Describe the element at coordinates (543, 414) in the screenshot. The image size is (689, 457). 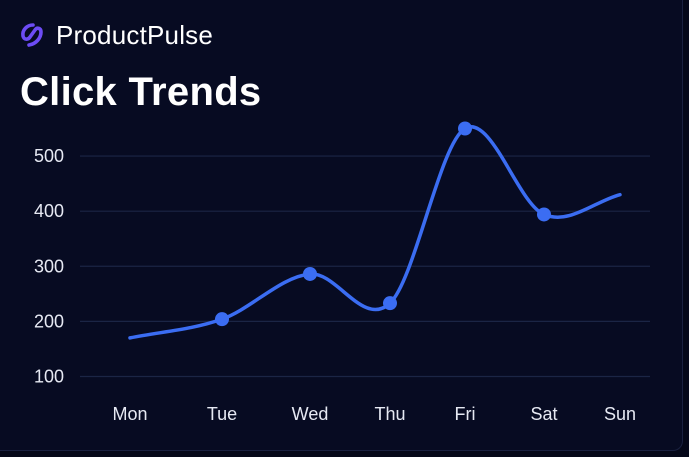
I see `x-tick-label: Sat` at that location.